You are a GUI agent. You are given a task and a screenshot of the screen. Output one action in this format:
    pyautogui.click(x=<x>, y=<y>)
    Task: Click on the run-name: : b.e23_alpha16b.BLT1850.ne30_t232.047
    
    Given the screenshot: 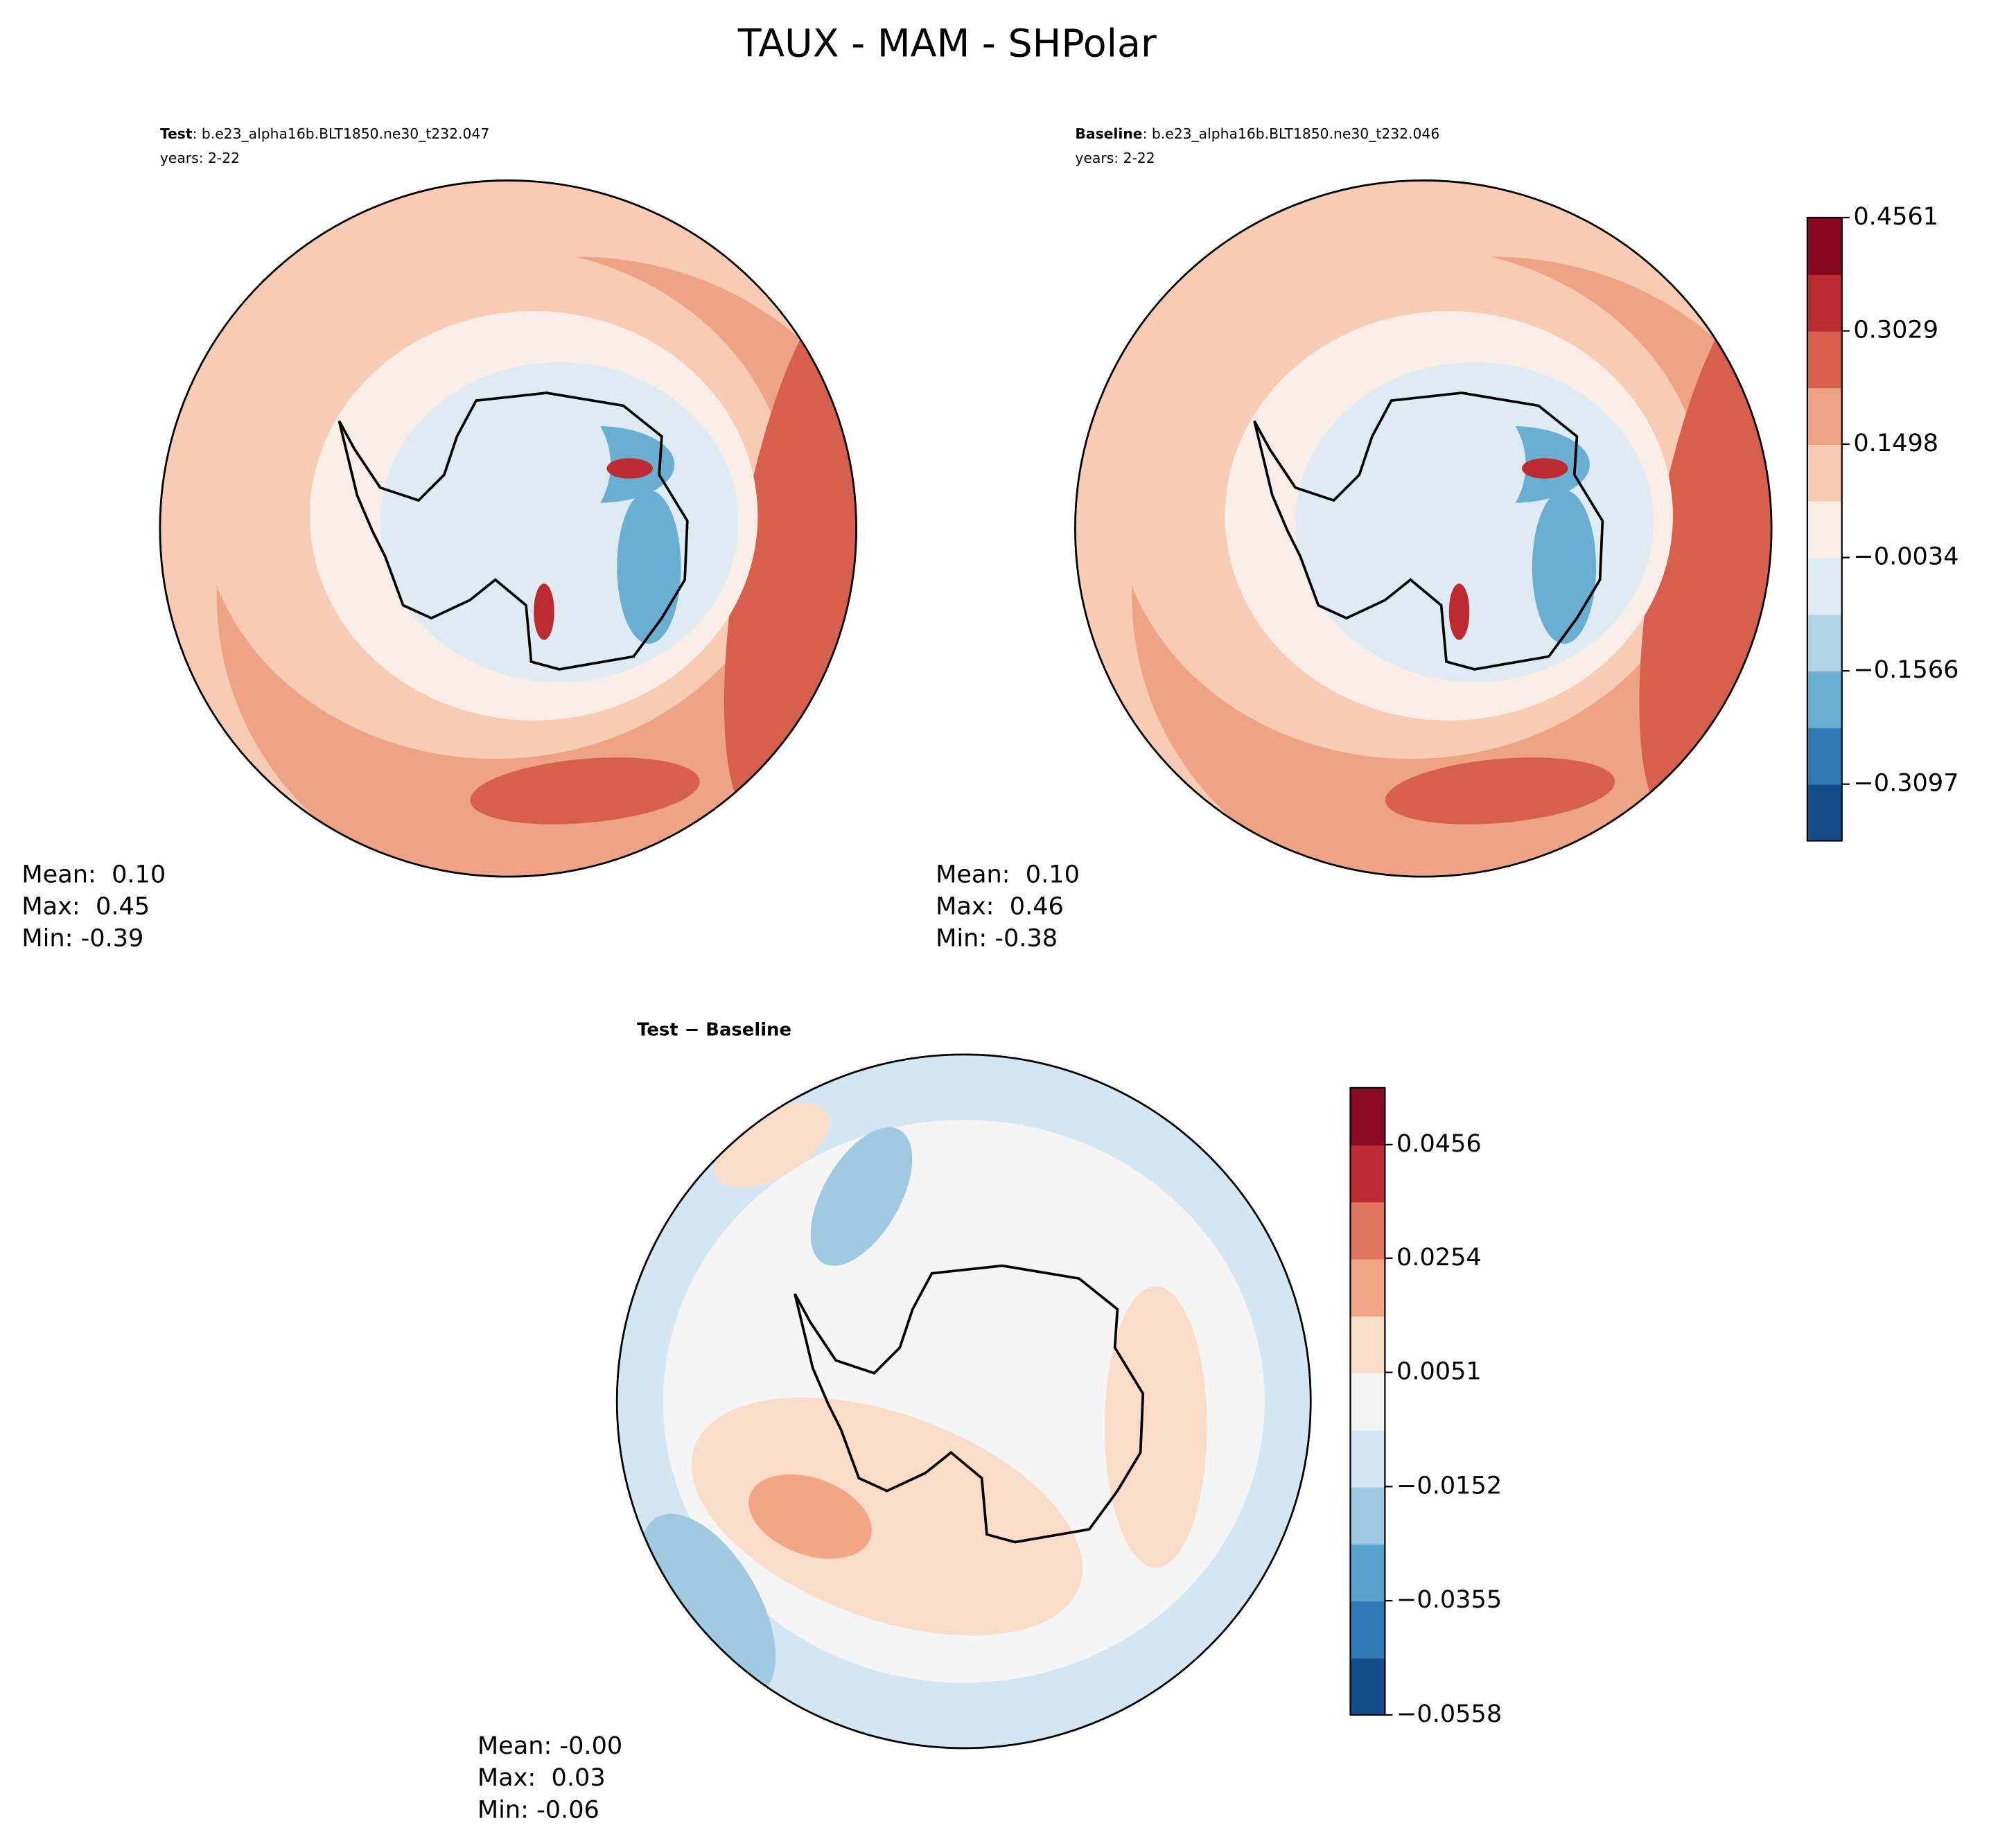 What is the action you would take?
    pyautogui.click(x=341, y=134)
    